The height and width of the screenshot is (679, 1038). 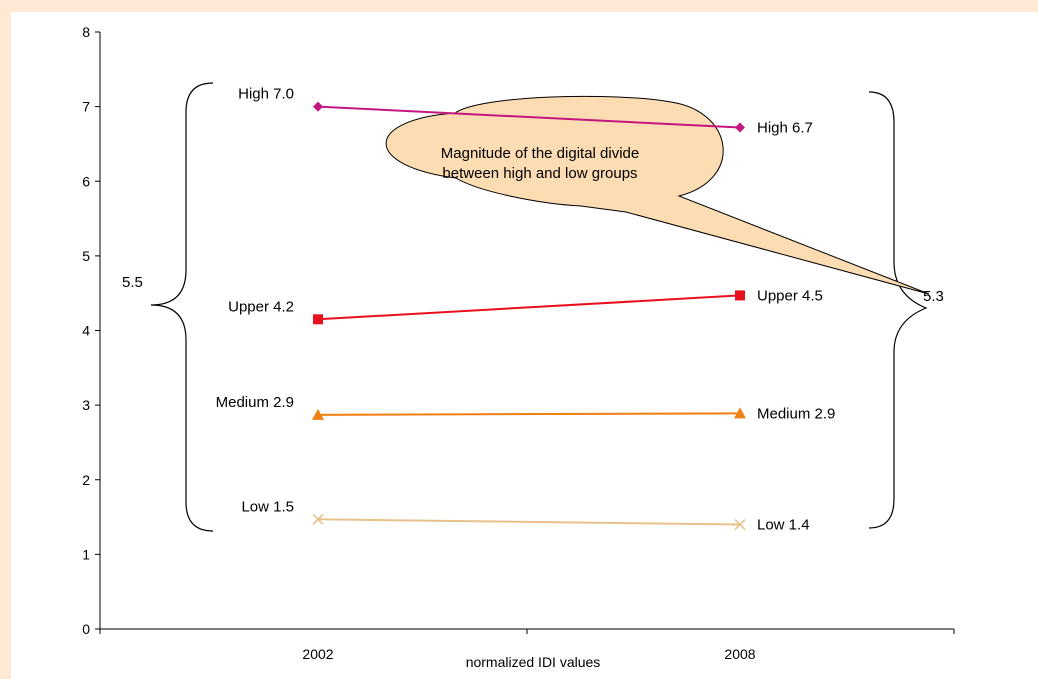 What do you see at coordinates (267, 506) in the screenshot?
I see `data-label-low-2002: Low 1.5` at bounding box center [267, 506].